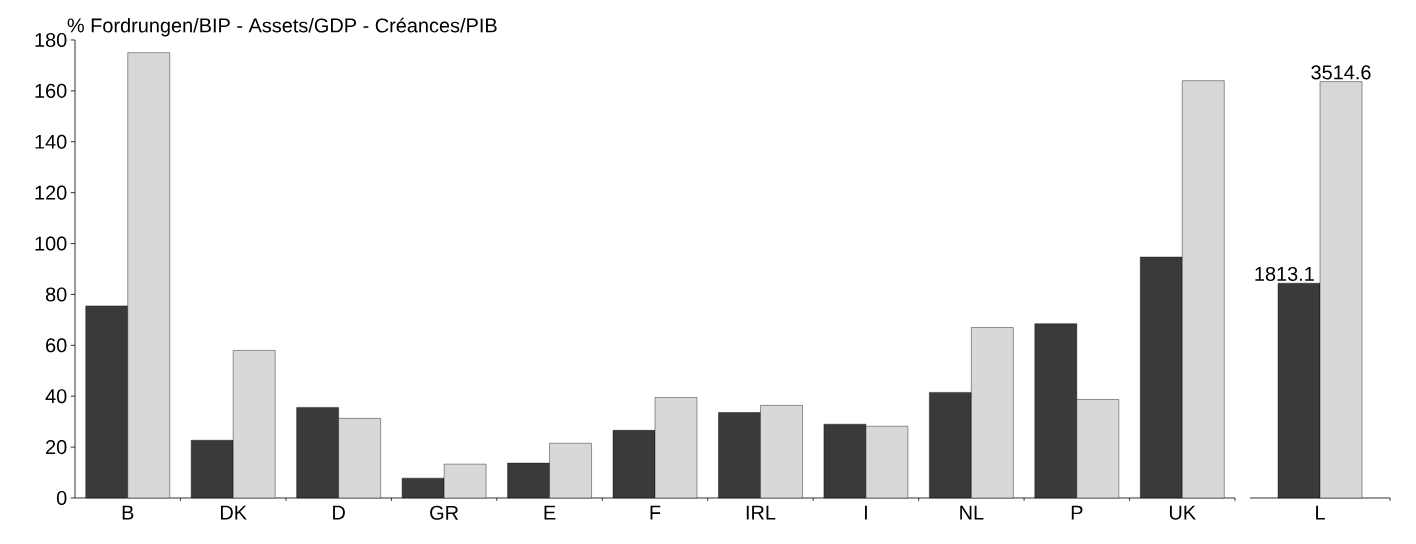 This screenshot has height=544, width=1416. I want to click on y-axis-title: % Fordrungen/BIP - Assets/GDP - Créances/PIB, so click(282, 27).